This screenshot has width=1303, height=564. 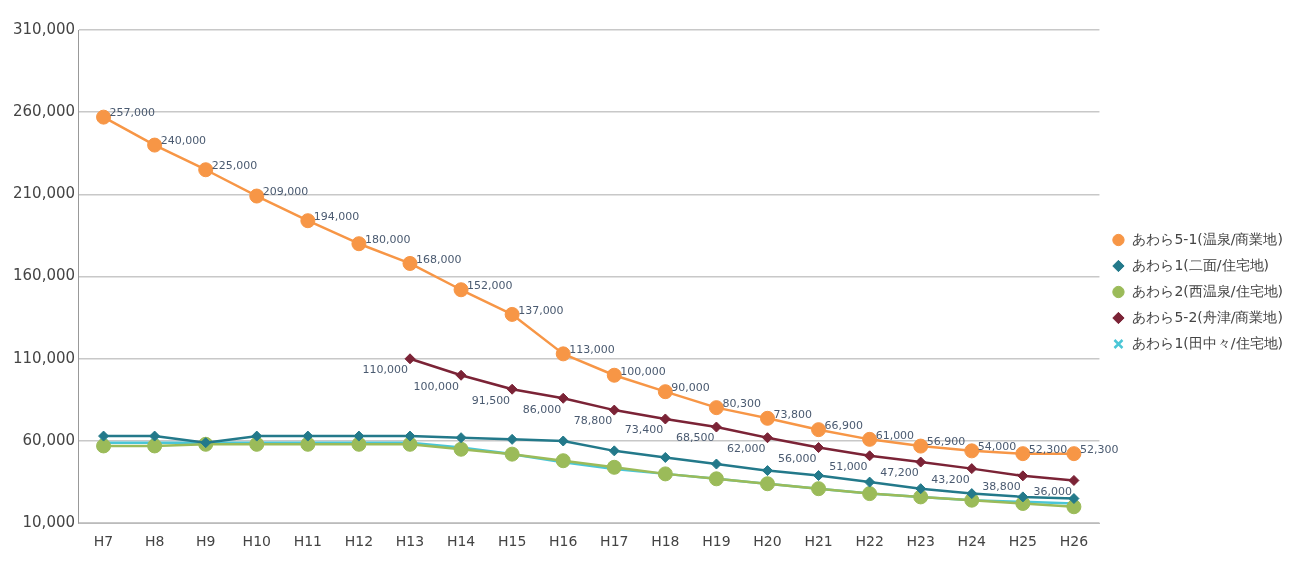 I want to click on legend-label: あわら2(西温泉/住宅地), so click(x=1208, y=290).